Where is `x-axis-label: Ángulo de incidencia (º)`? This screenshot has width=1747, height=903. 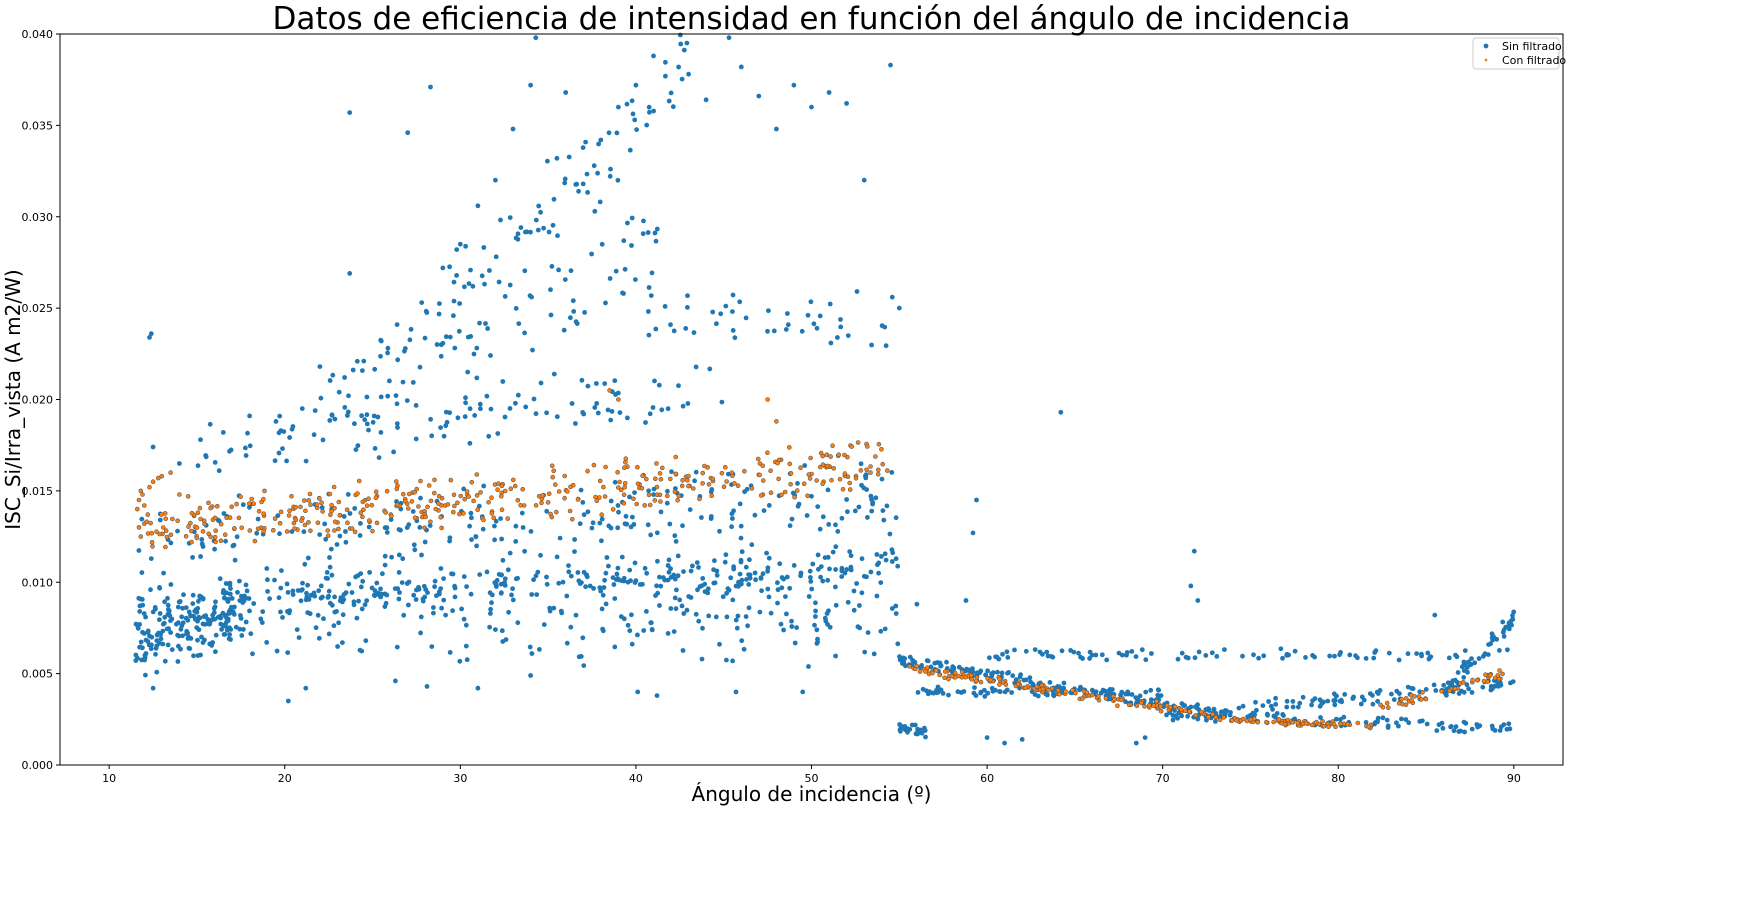 x-axis-label: Ángulo de incidencia (º) is located at coordinates (812, 794).